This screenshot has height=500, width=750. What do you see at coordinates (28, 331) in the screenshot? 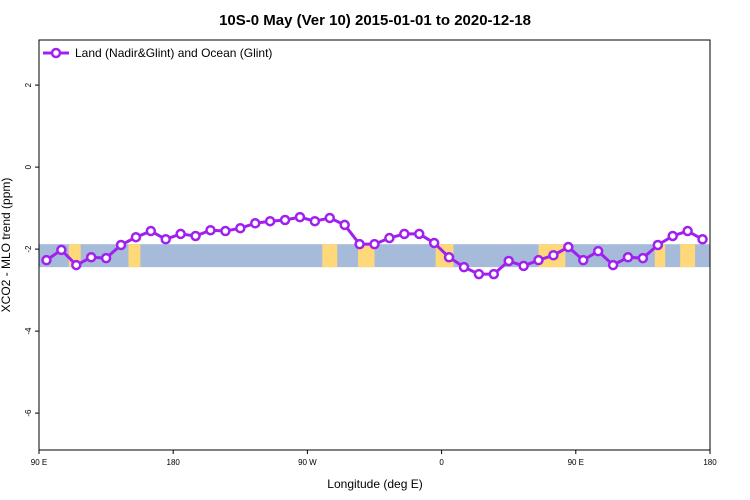
I see `y-tick-label: -4` at bounding box center [28, 331].